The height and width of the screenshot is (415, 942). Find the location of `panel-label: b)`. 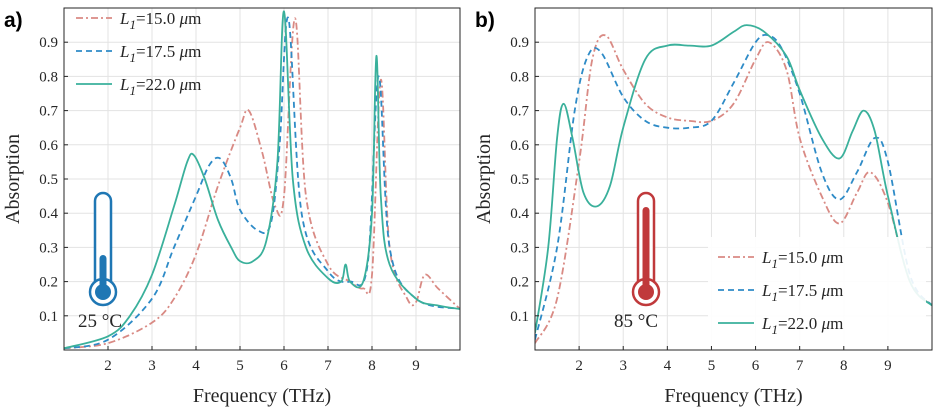

panel-label: b) is located at coordinates (485, 20).